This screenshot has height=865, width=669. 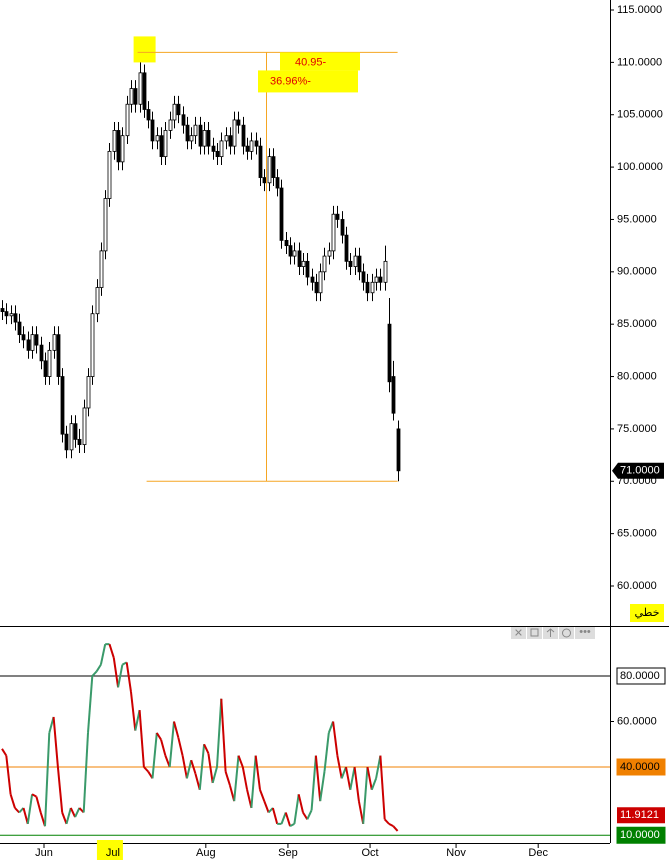 I want to click on y-tick-label: 110.0000, so click(x=639, y=62).